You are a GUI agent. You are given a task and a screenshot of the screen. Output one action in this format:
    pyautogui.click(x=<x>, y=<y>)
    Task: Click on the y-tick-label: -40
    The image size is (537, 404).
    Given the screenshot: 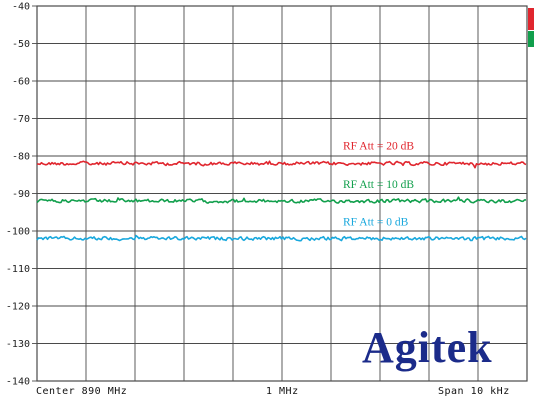 What is the action you would take?
    pyautogui.click(x=21, y=7)
    